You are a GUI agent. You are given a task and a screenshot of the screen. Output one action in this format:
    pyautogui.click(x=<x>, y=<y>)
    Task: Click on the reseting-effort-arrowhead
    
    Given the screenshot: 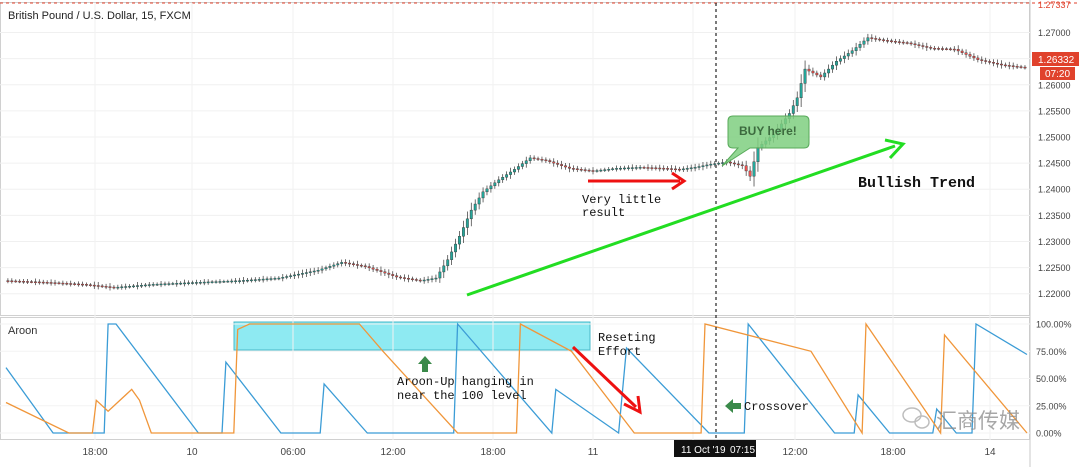 What is the action you would take?
    pyautogui.click(x=632, y=405)
    